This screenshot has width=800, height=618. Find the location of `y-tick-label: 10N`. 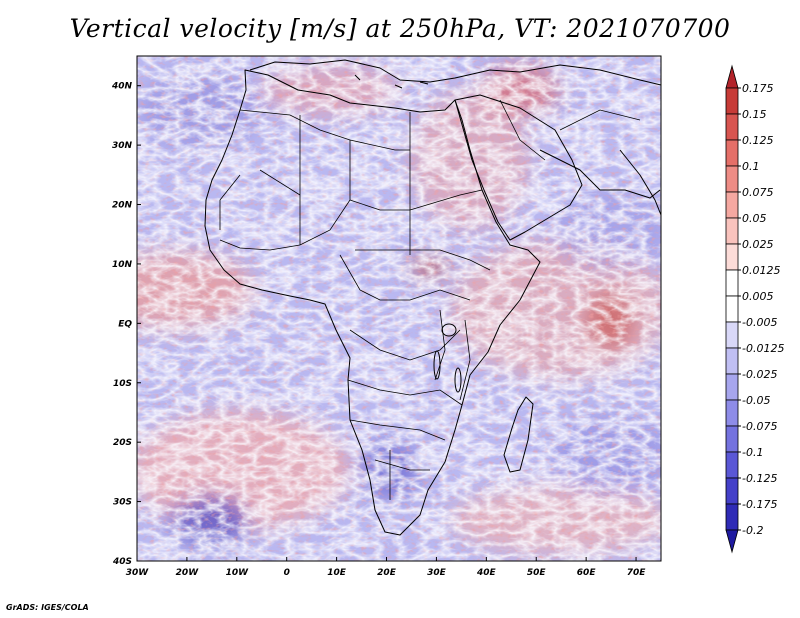

y-tick-label: 10N is located at coordinates (122, 265).